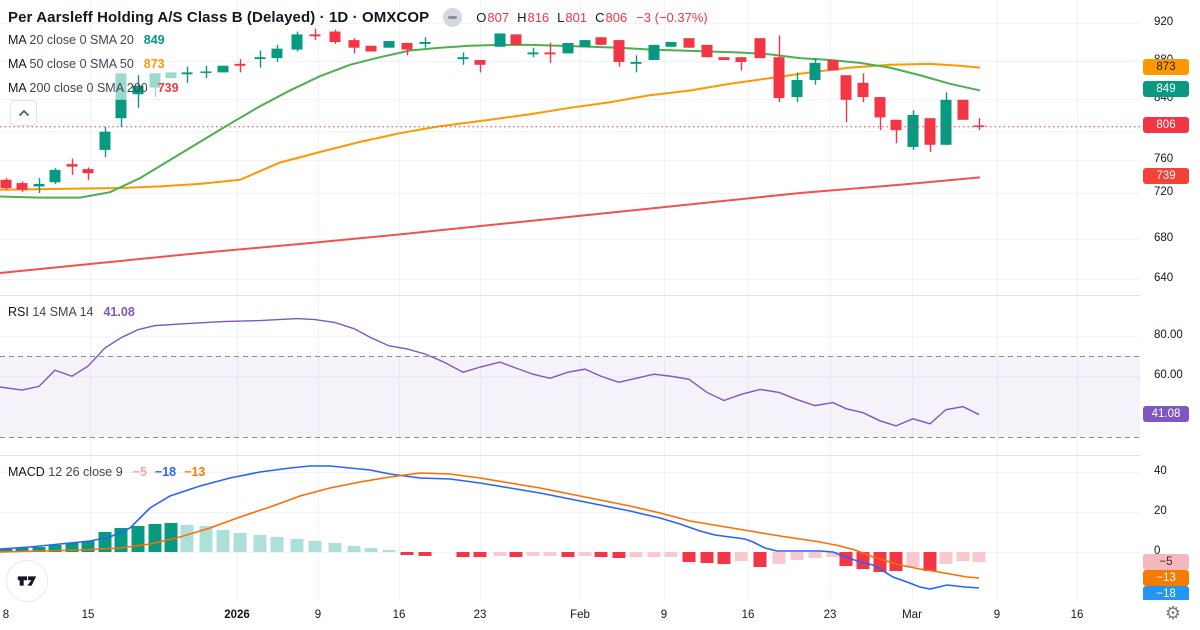 The height and width of the screenshot is (630, 1200). What do you see at coordinates (453, 17) in the screenshot?
I see `delayed-status-icon` at bounding box center [453, 17].